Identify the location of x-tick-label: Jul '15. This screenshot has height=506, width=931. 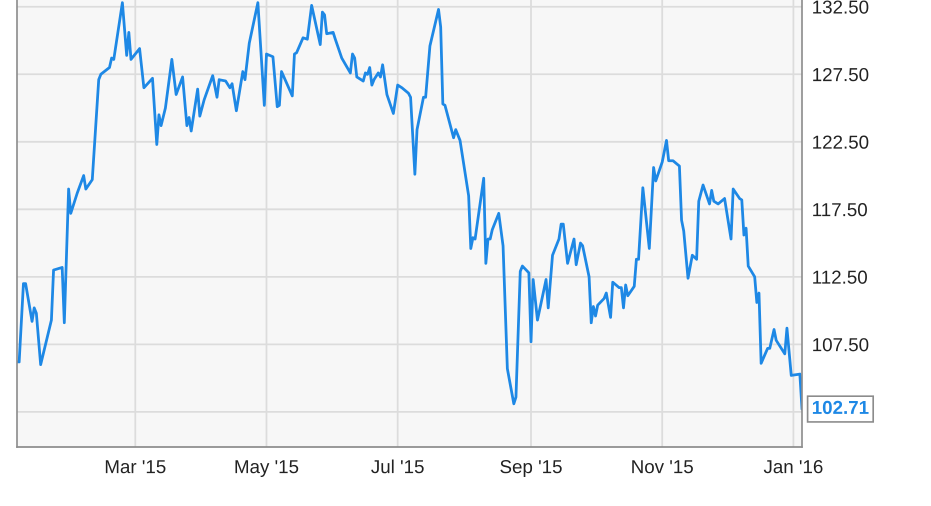
(397, 467).